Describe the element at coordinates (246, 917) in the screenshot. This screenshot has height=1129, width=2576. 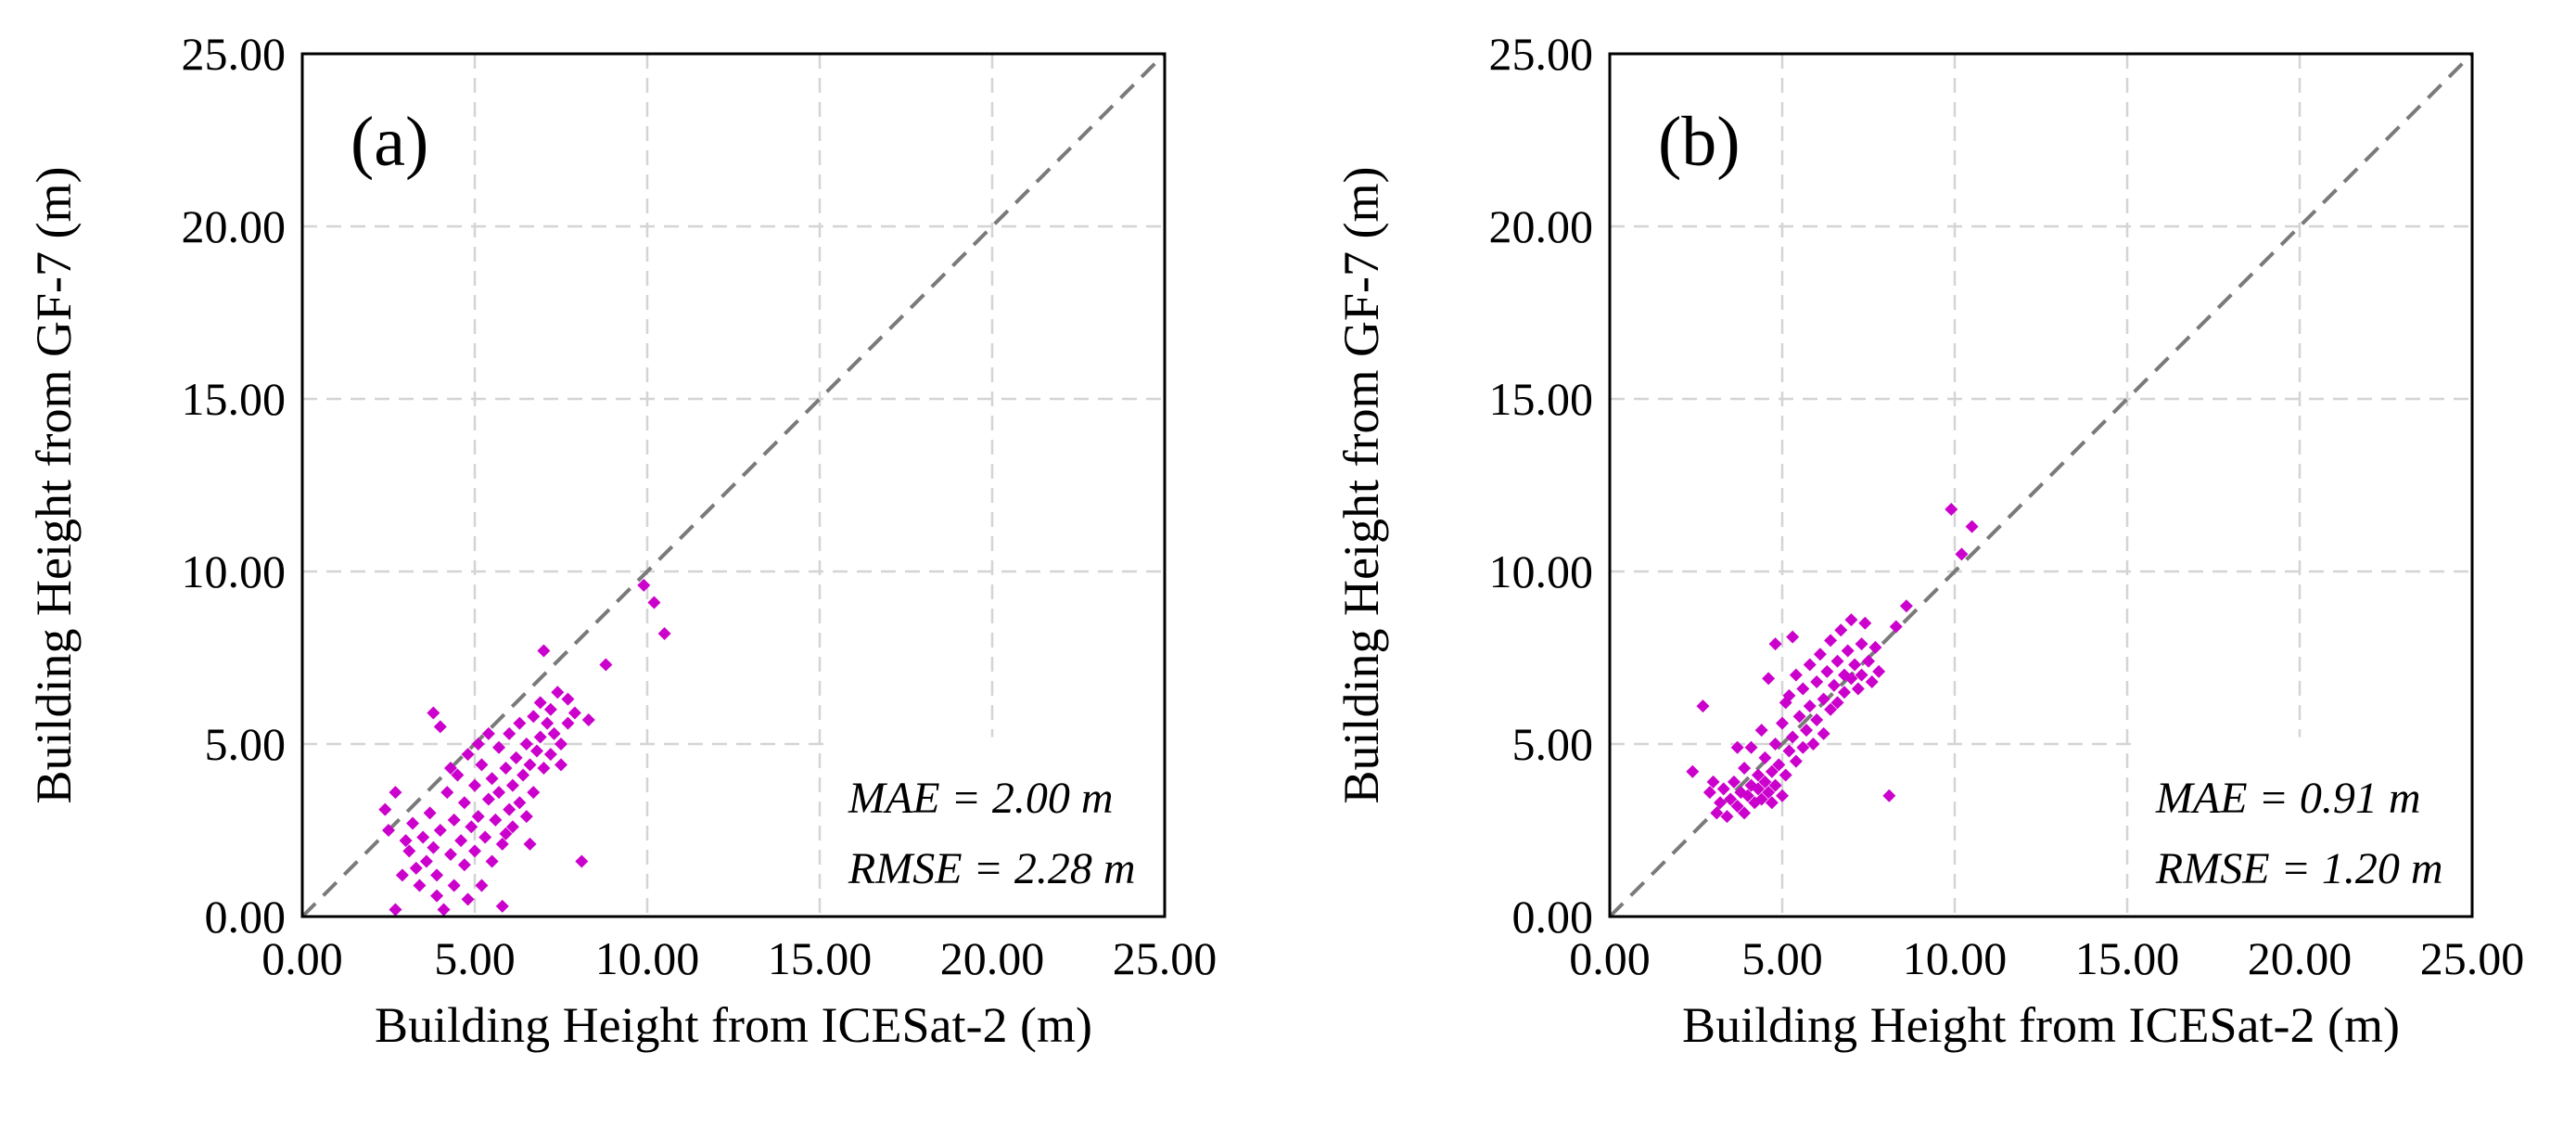
I see `y-tick-label: 0.00` at that location.